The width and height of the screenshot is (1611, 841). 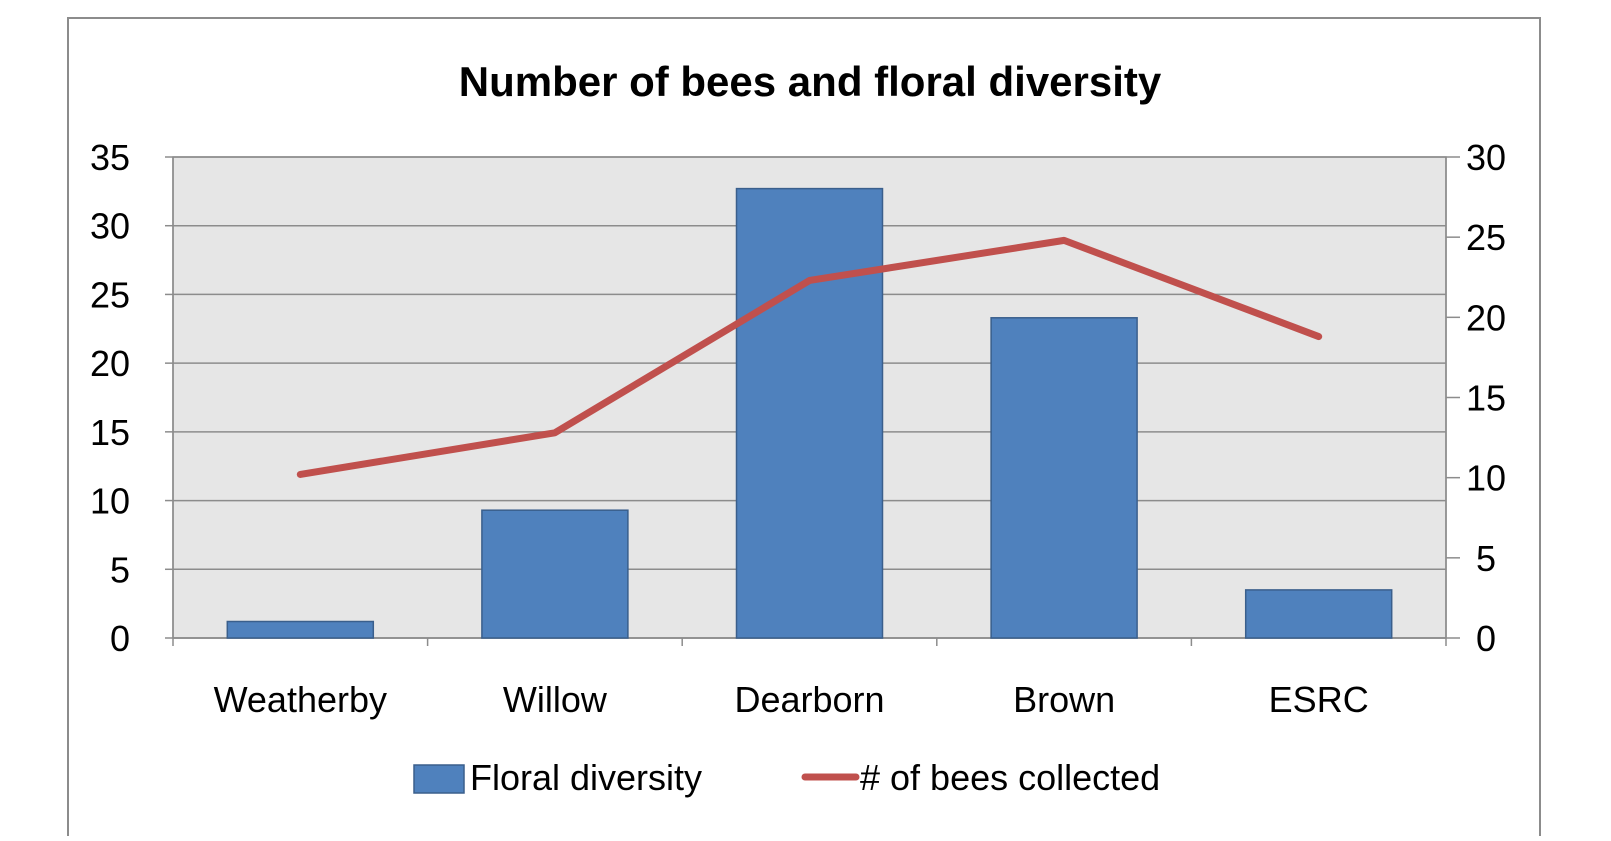 I want to click on chart-title: Number of bees and floral diversity, so click(x=810, y=81).